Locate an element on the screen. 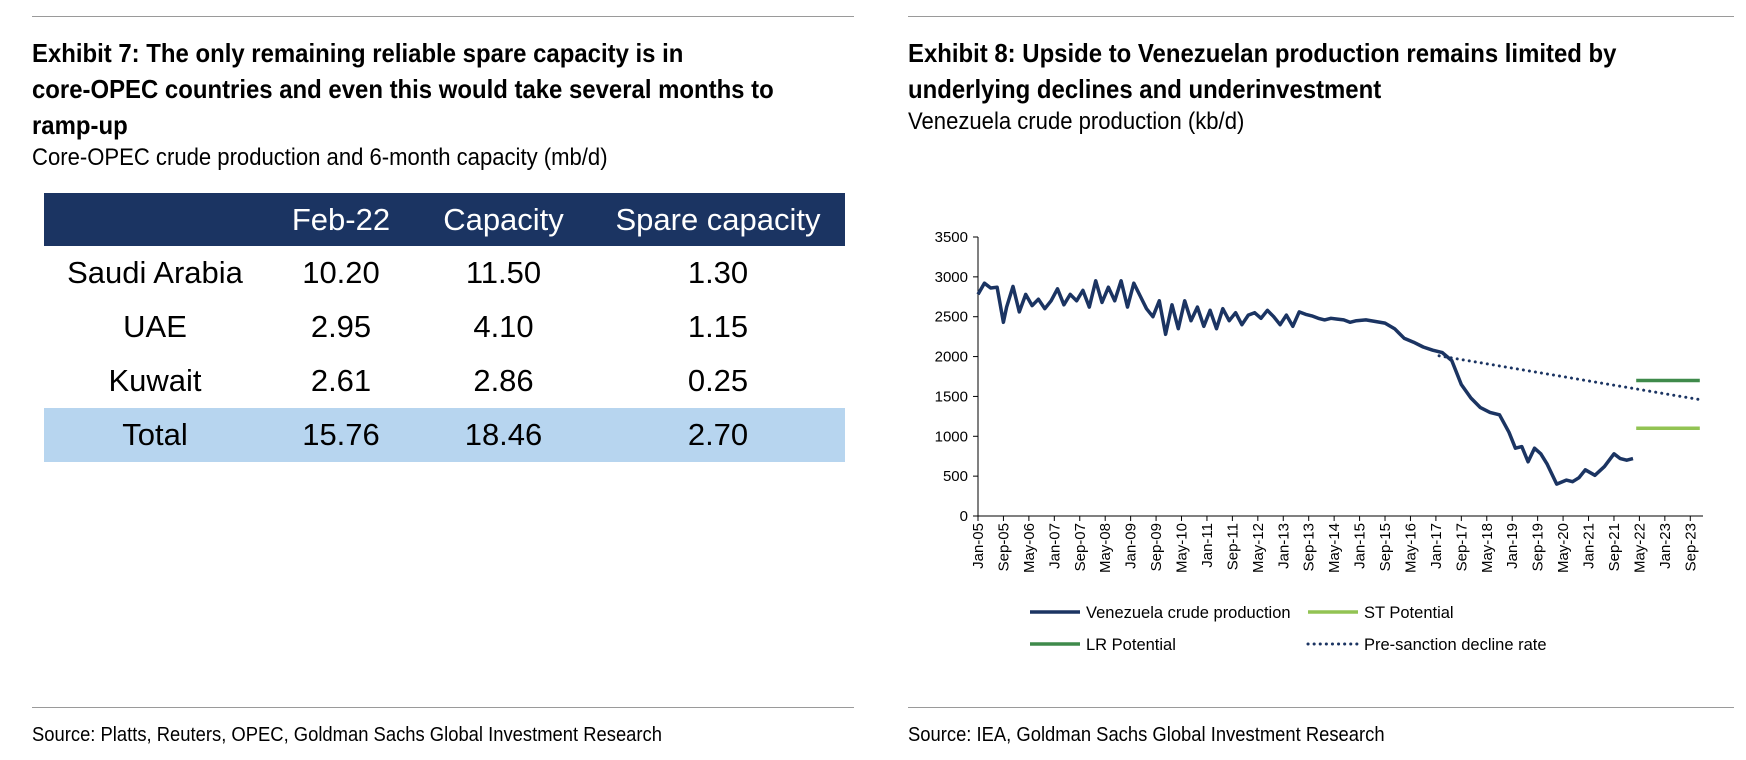 Image resolution: width=1746 pixels, height=760 pixels. legend-label-st-potential: ST Potential is located at coordinates (1409, 613).